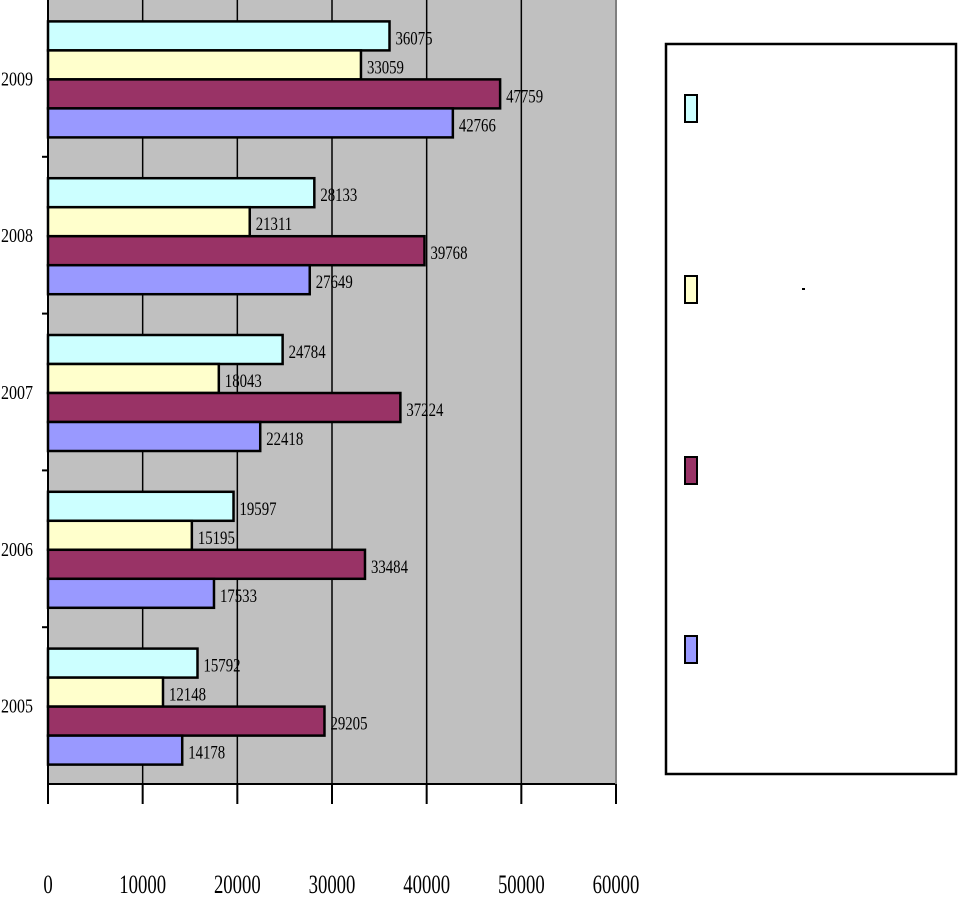  I want to click on x-tick-label: 30000, so click(332, 884).